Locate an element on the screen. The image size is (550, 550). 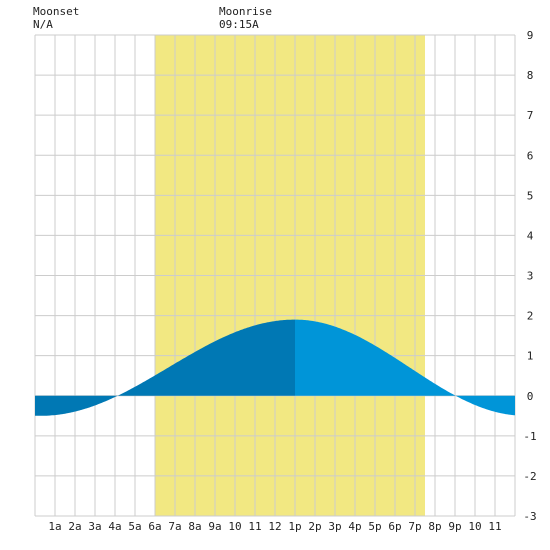
x-tick-label: 1p is located at coordinates (294, 526).